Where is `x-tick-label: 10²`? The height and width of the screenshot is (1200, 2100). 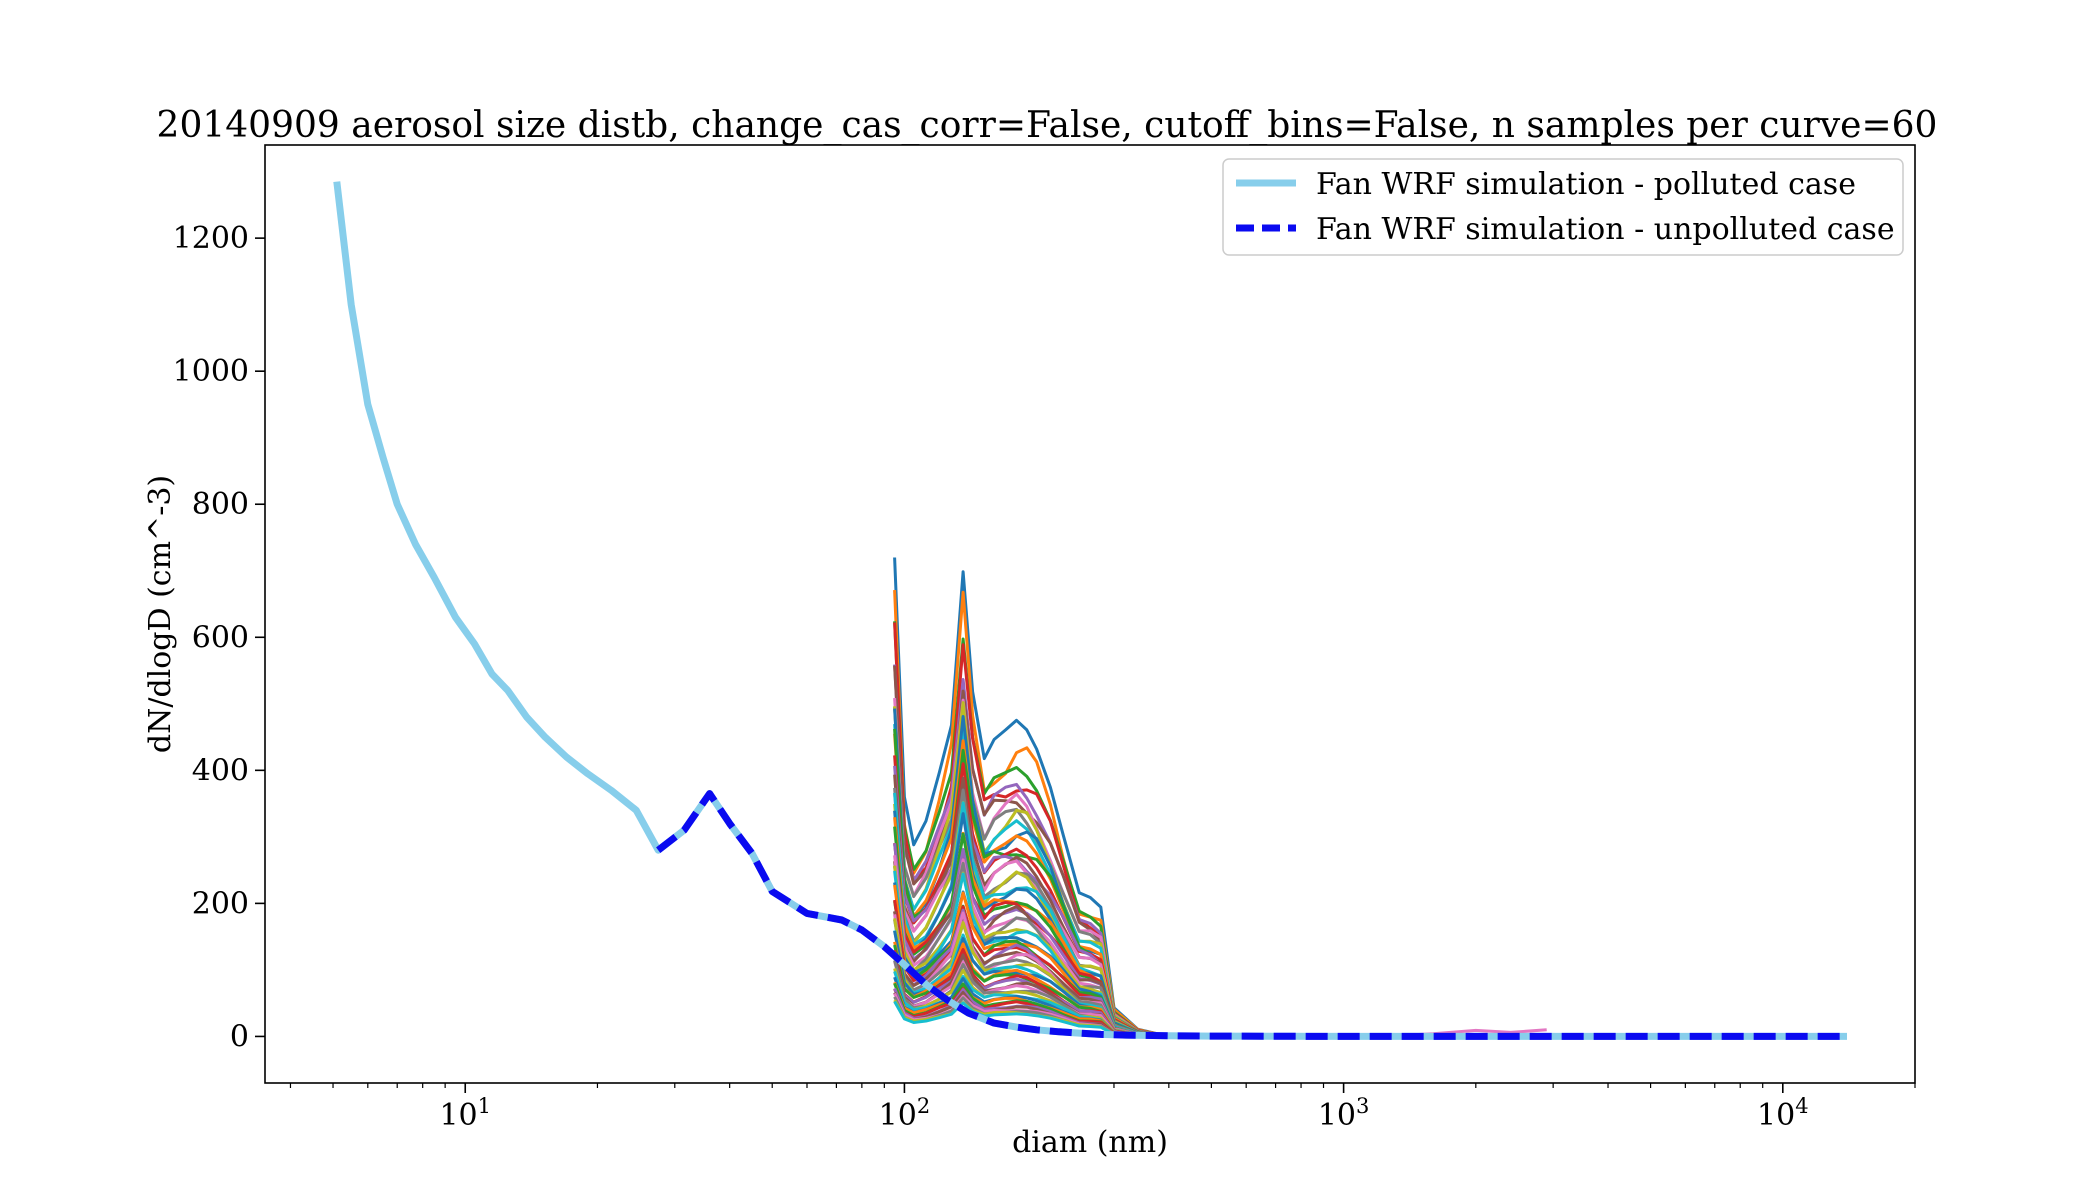
x-tick-label: 10² is located at coordinates (905, 1113).